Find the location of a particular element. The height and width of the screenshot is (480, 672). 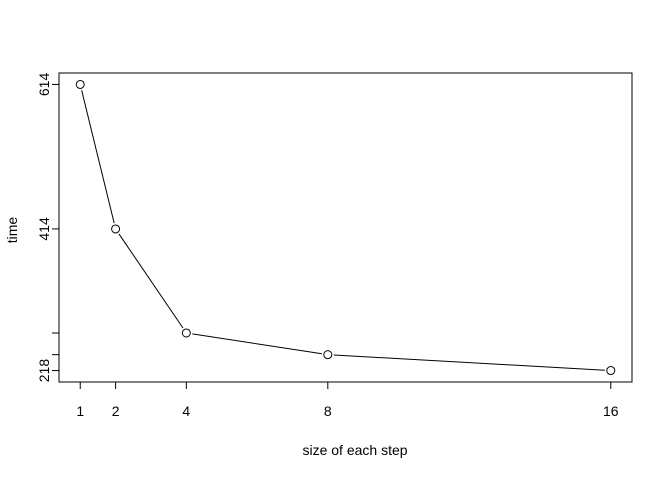

x-tick-label: 1 is located at coordinates (80, 411).